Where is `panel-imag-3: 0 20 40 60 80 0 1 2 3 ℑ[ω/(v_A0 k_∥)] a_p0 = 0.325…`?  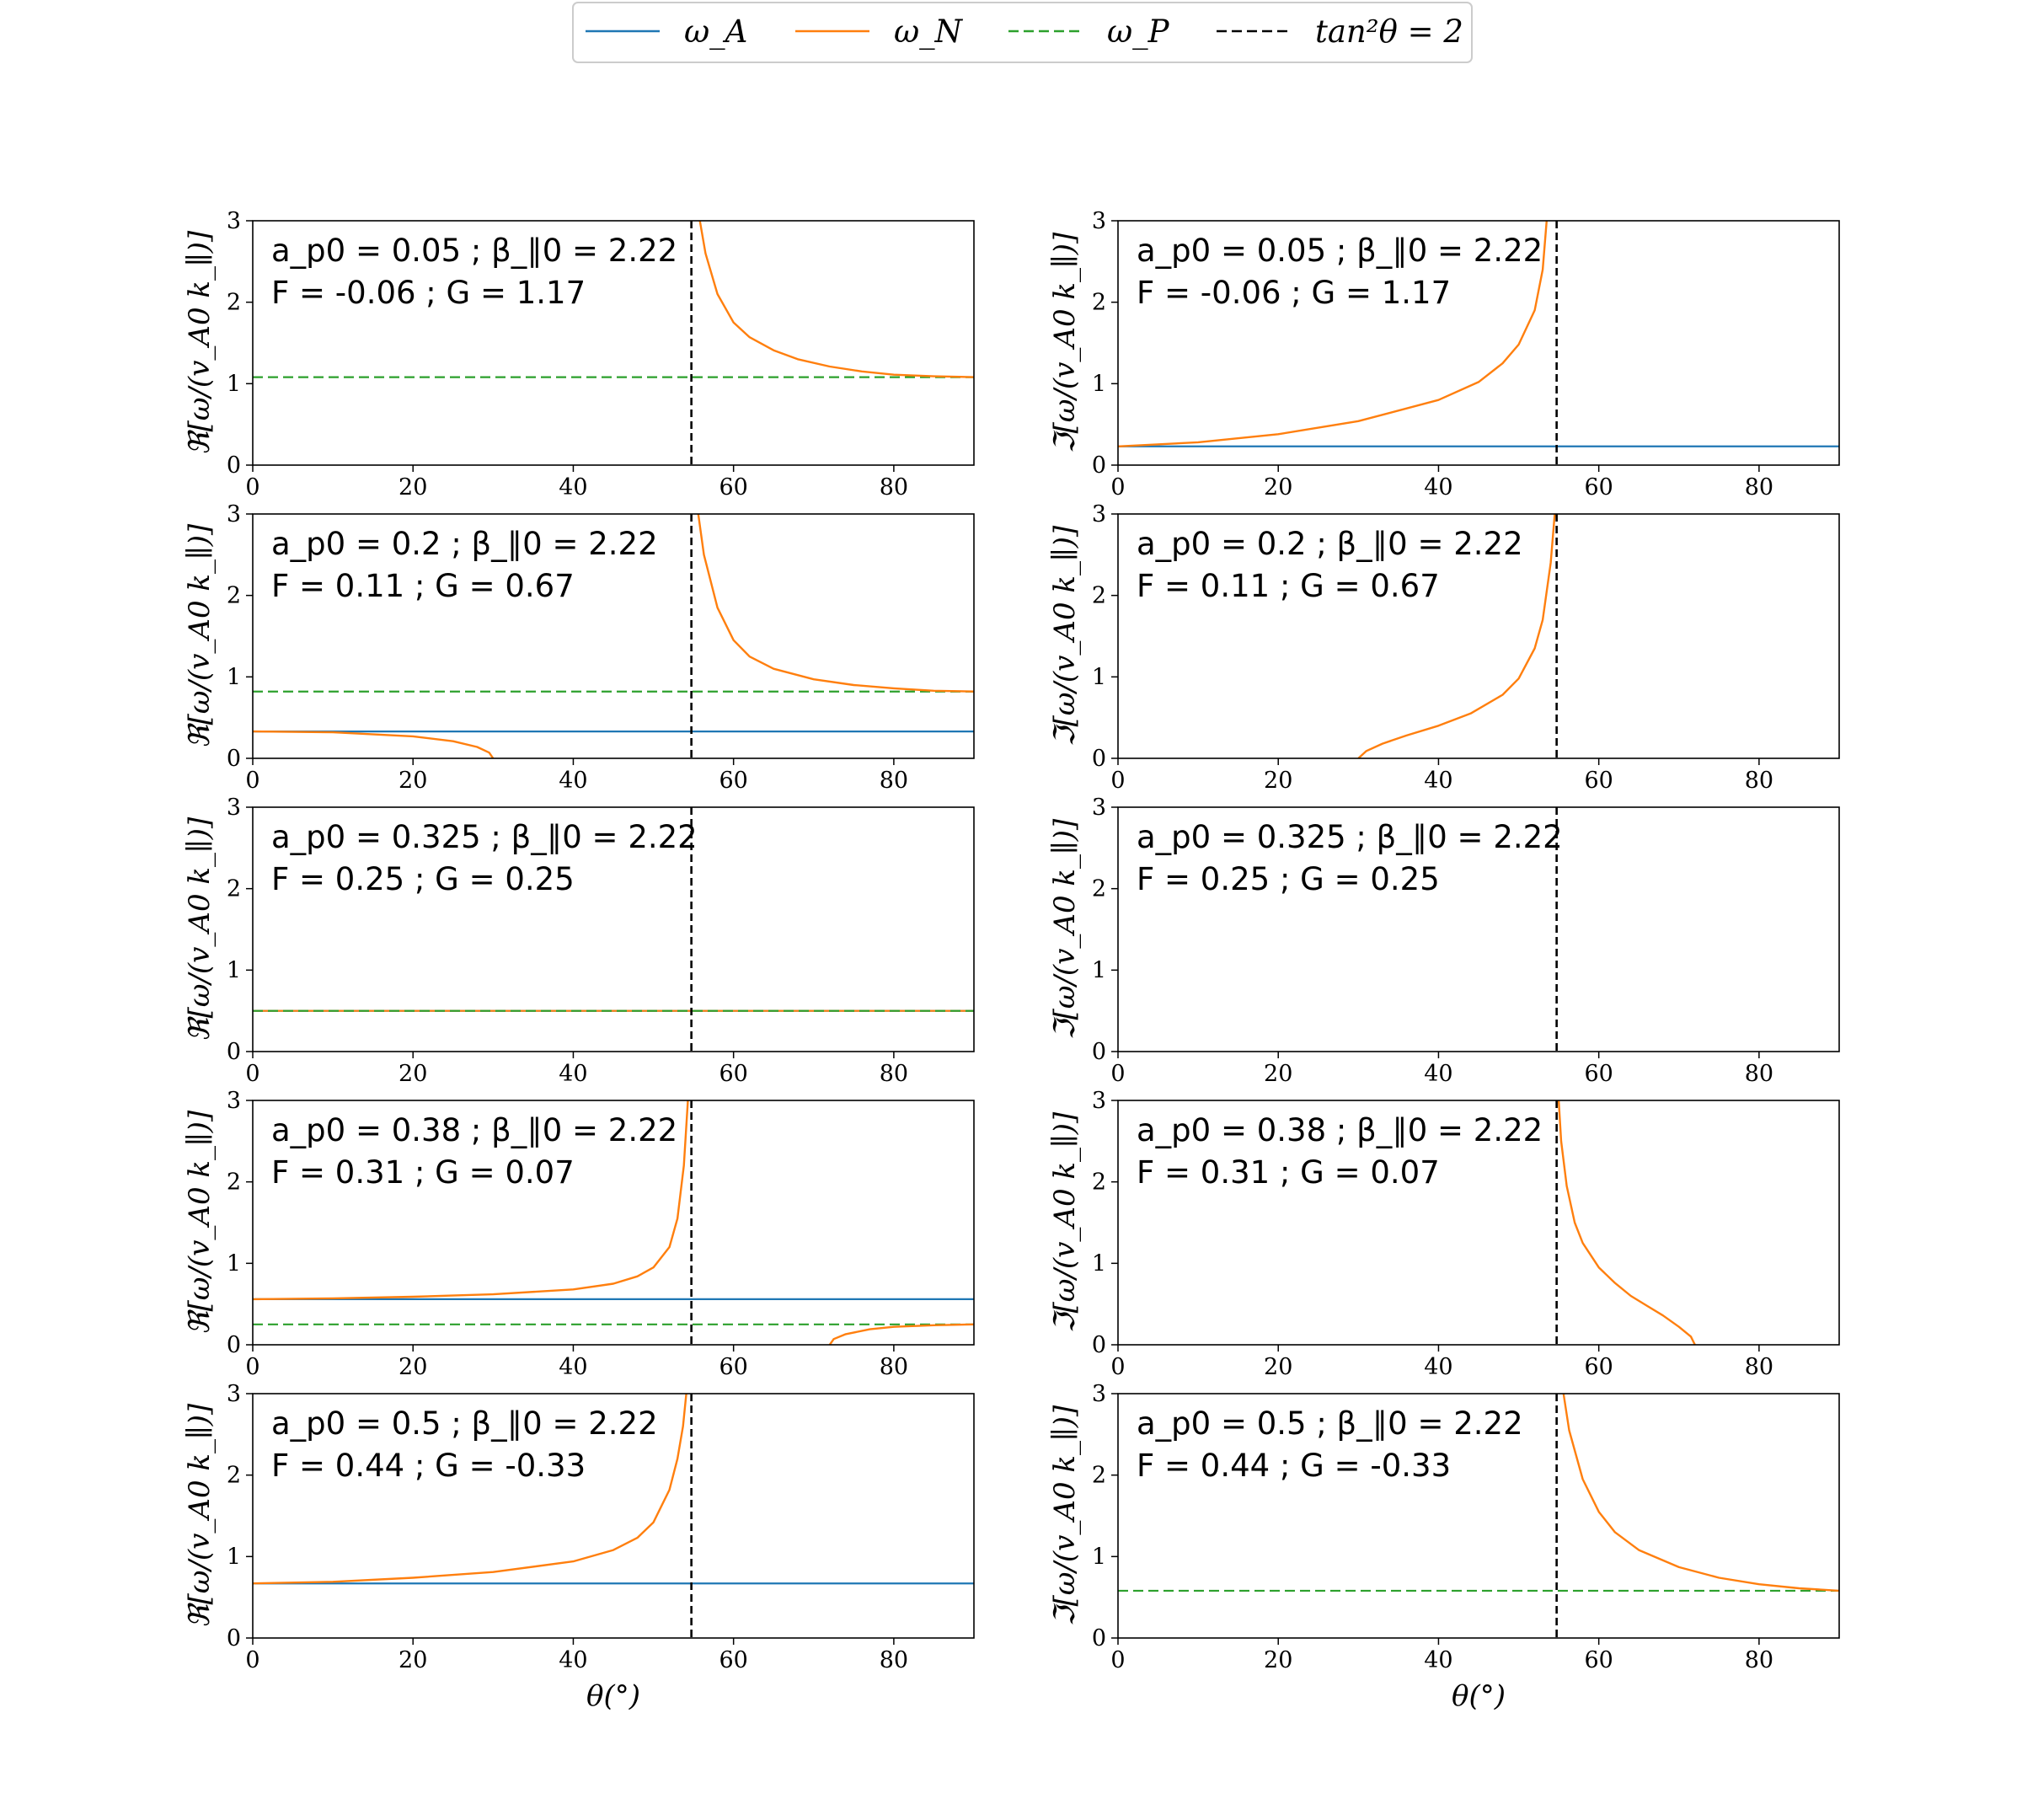
panel-imag-3: 0 20 40 60 80 0 1 2 3 ℑ[ω/(v_A0 k_∥)] a_p0 = 0.325… is located at coordinates (1444, 941).